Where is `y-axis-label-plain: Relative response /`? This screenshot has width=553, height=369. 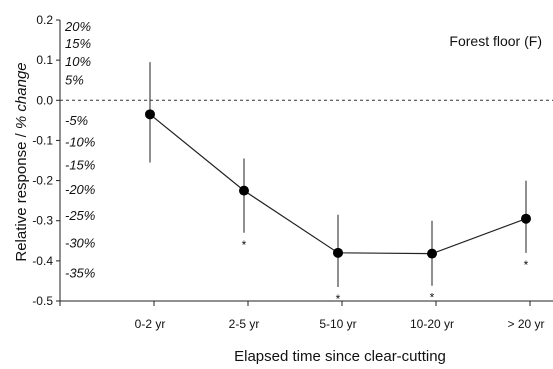 y-axis-label-plain: Relative response / is located at coordinates (21, 195).